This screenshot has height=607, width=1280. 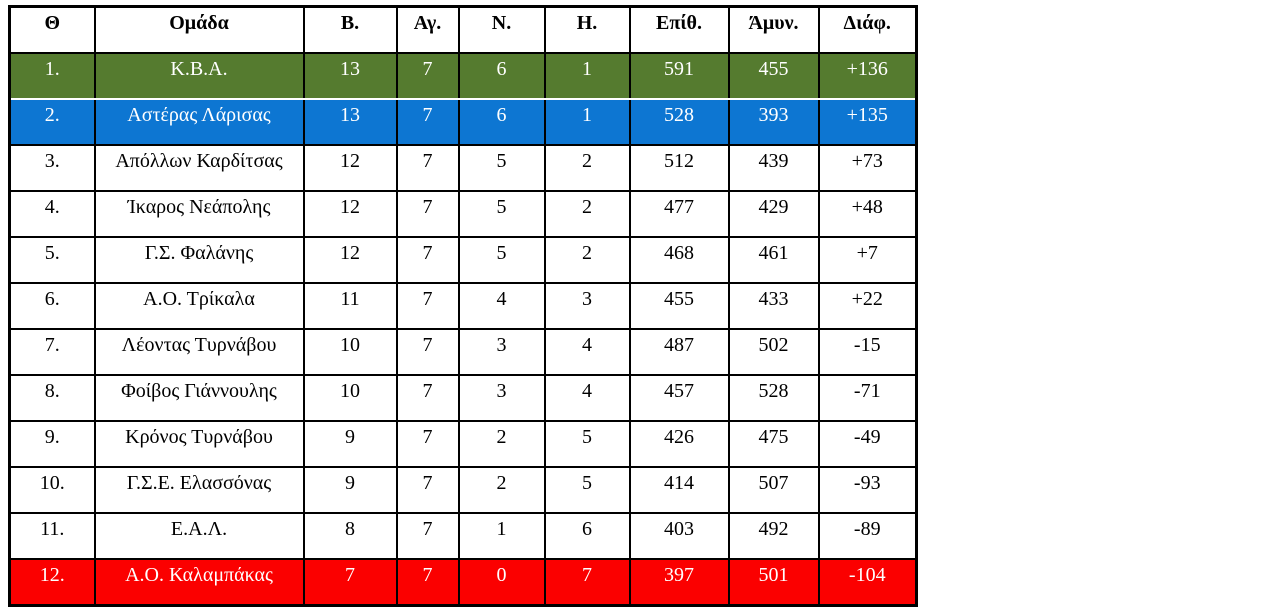 I want to click on header-points-against: Άμυν., so click(x=773, y=29).